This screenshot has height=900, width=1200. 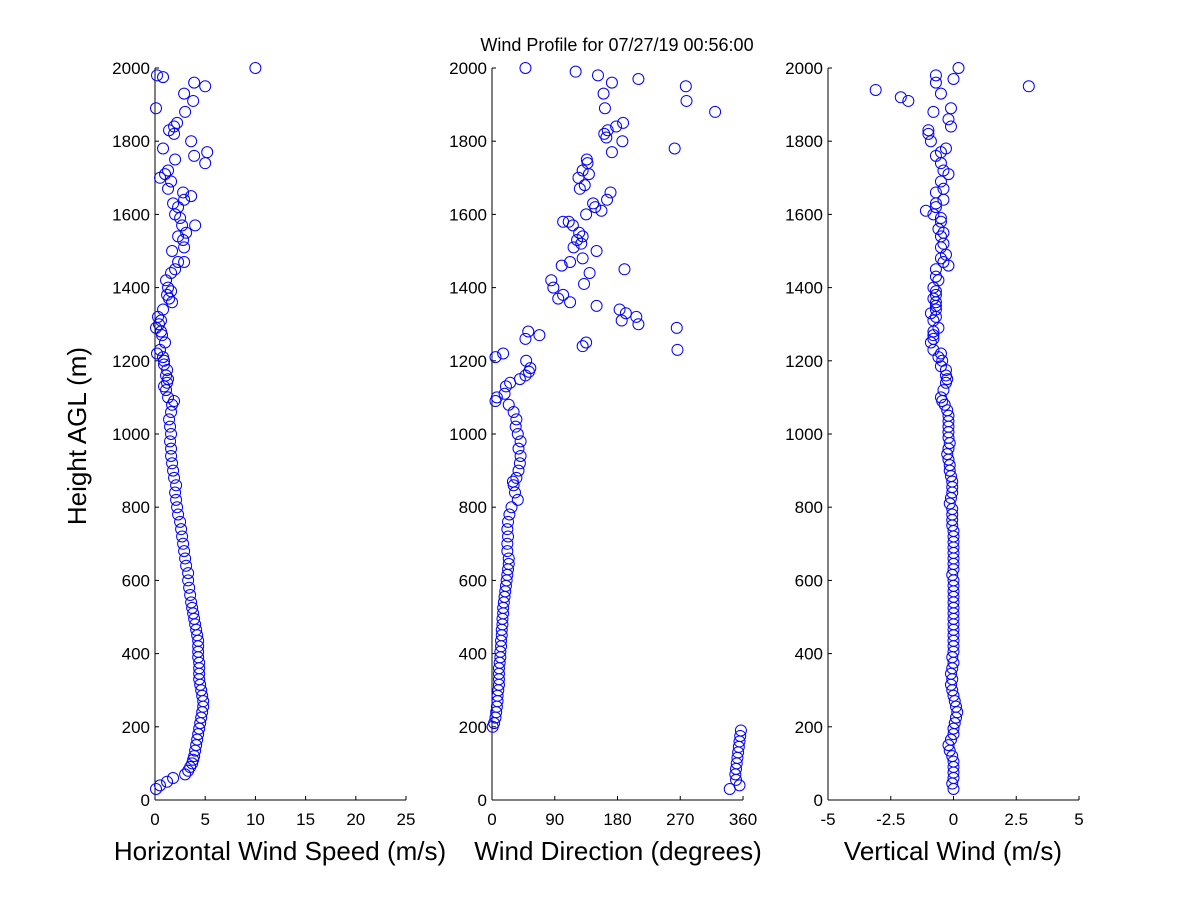 I want to click on y-tick-label: 1000, so click(x=131, y=434).